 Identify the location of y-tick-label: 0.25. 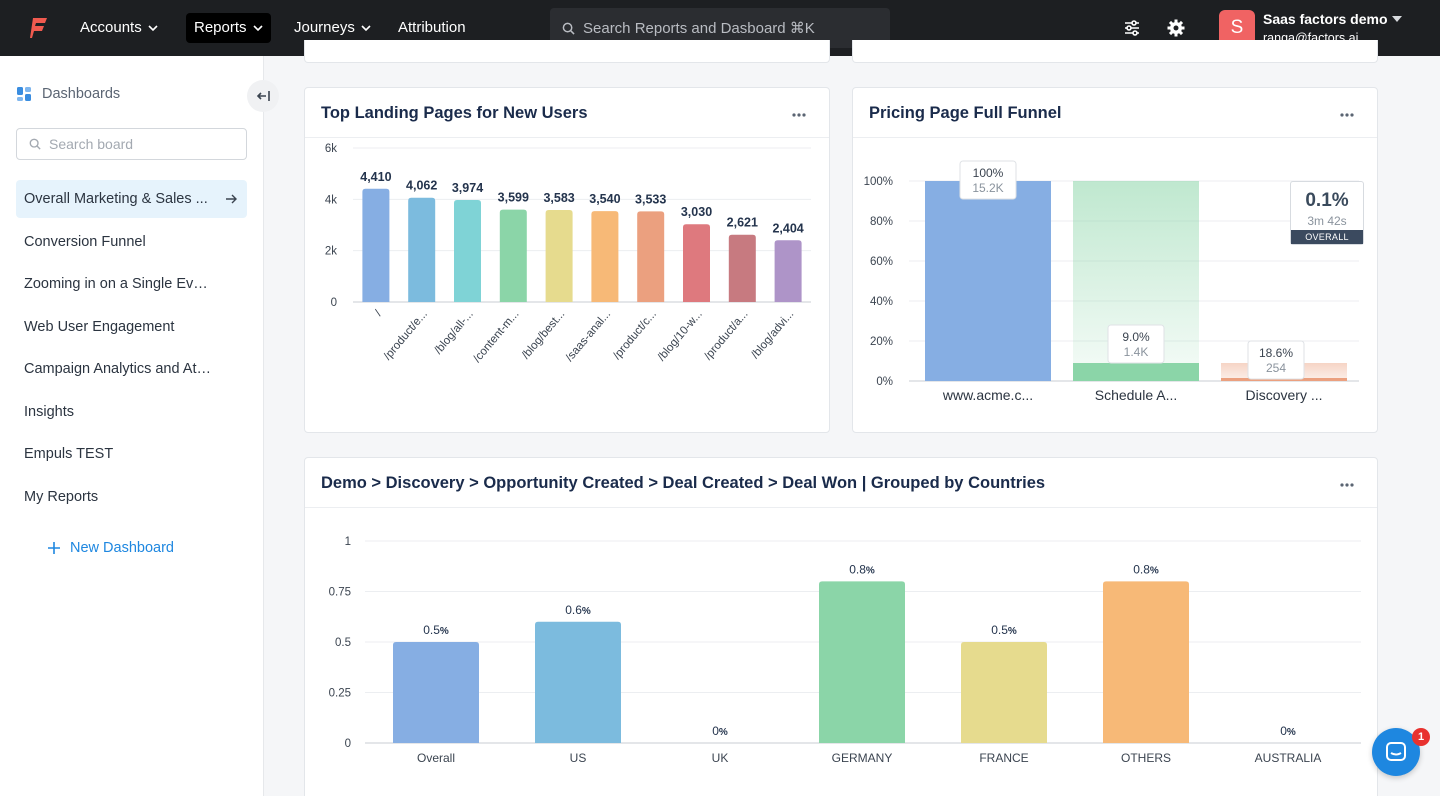
(340, 694).